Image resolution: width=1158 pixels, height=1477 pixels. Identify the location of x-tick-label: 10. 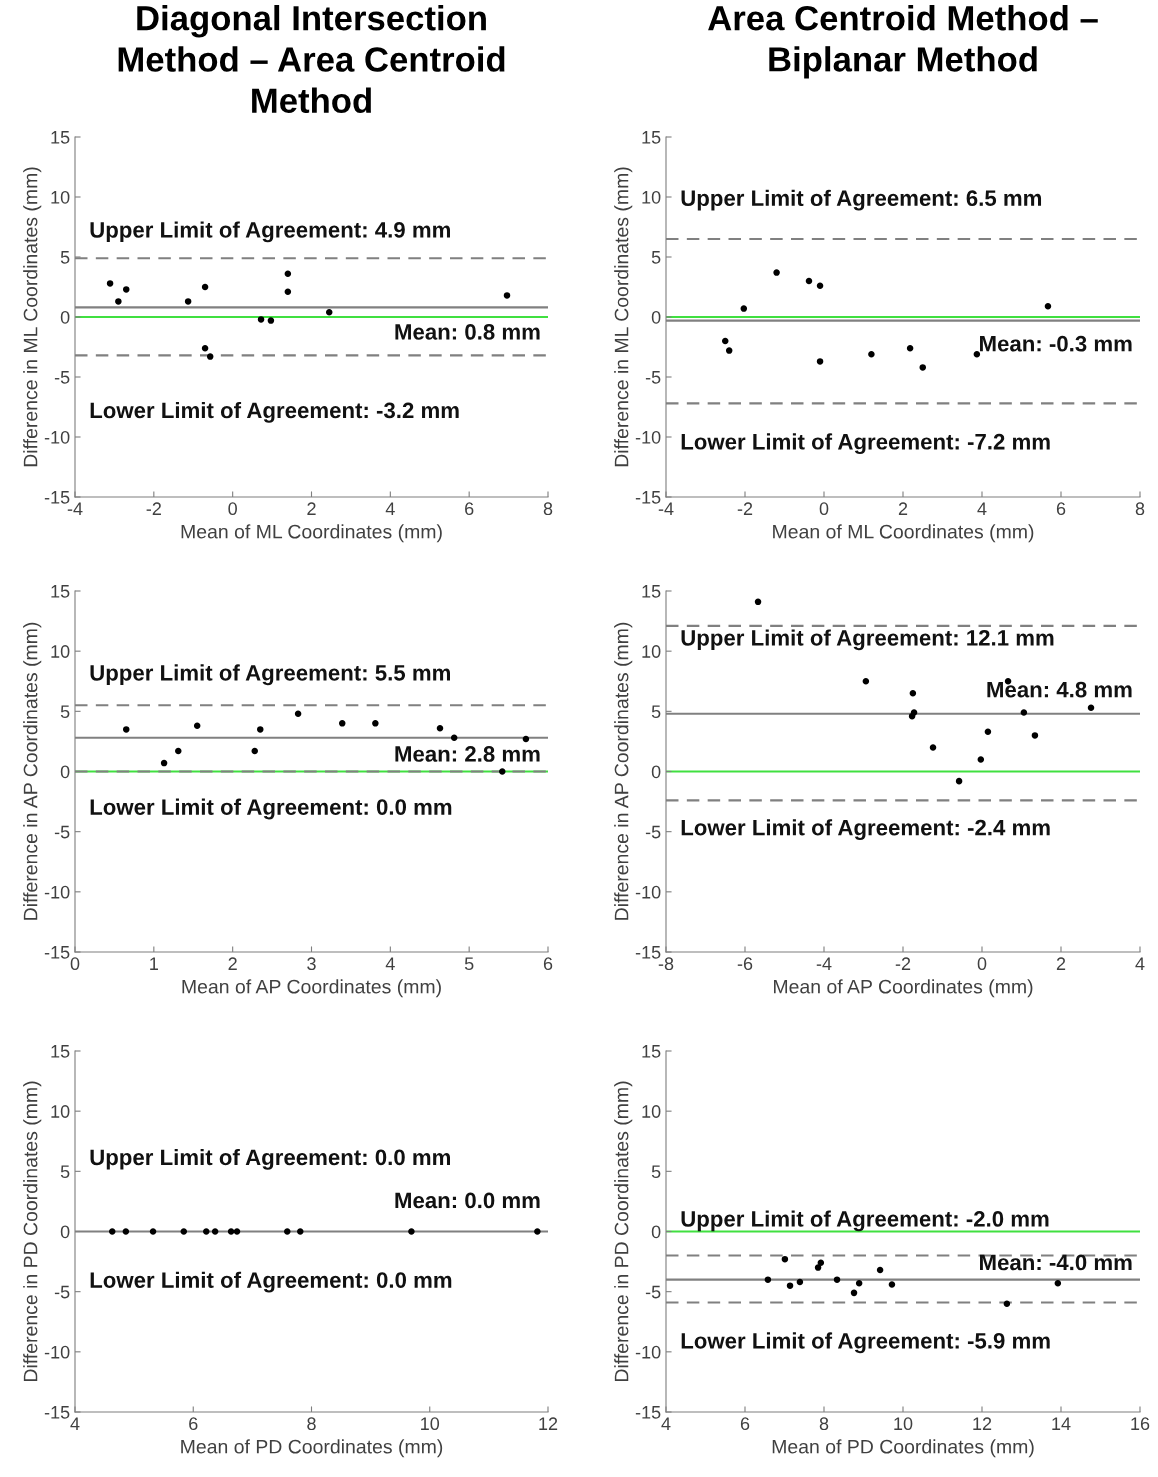
(430, 1424).